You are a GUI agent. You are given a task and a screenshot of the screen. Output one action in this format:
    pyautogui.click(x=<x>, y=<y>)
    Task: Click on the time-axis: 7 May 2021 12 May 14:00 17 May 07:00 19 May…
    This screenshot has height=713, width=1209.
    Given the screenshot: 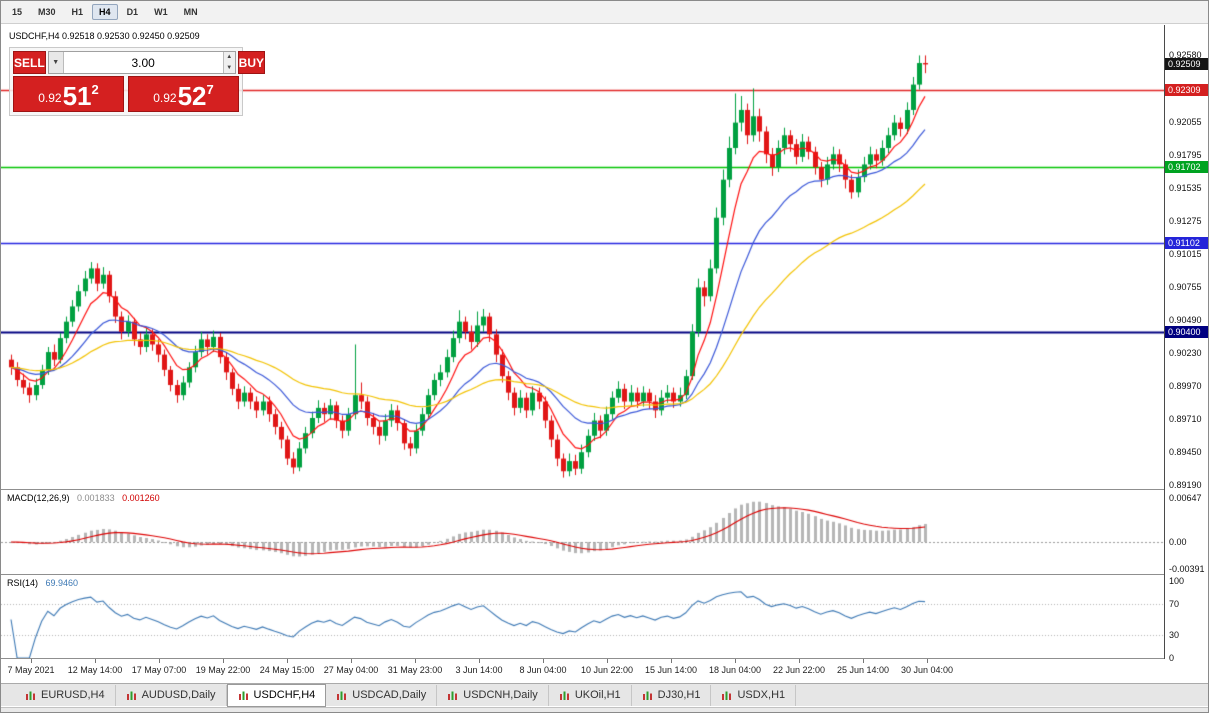 What is the action you would take?
    pyautogui.click(x=582, y=671)
    